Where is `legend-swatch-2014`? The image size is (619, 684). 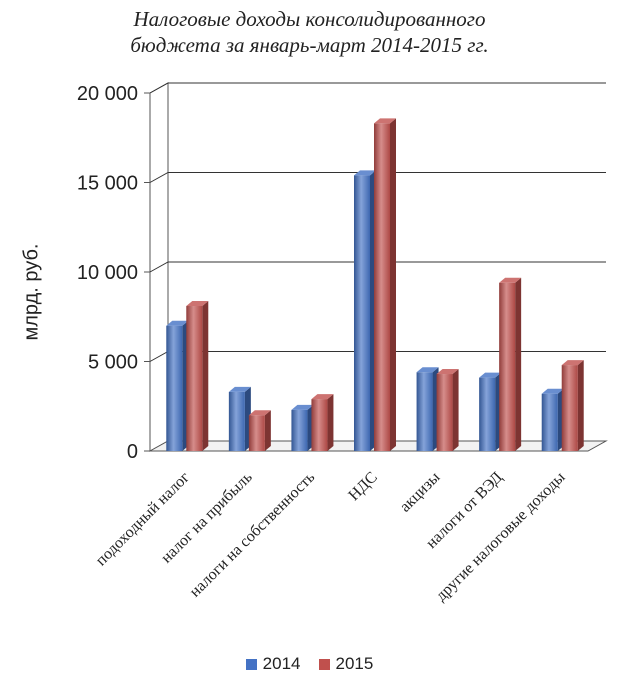
legend-swatch-2014 is located at coordinates (251, 664).